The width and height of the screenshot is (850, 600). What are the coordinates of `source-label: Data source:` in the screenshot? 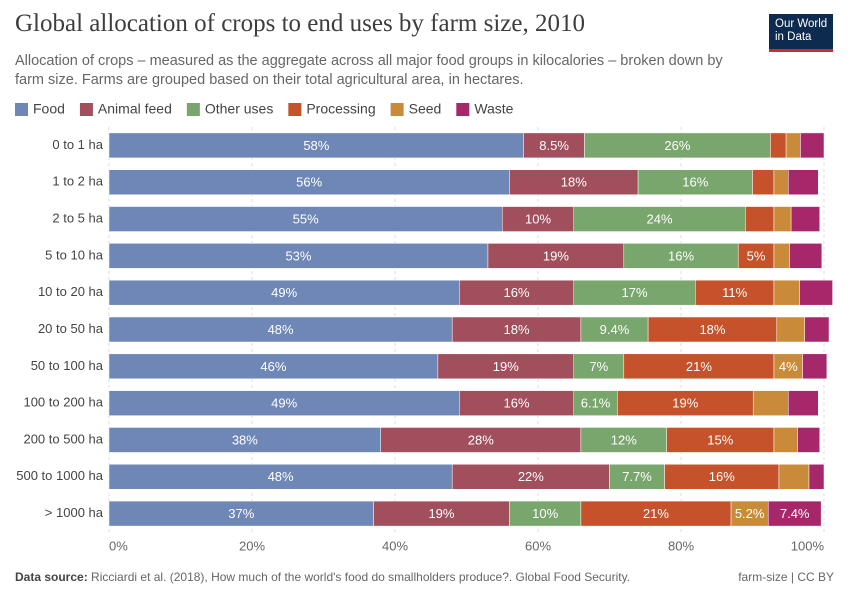 It's located at (51, 577).